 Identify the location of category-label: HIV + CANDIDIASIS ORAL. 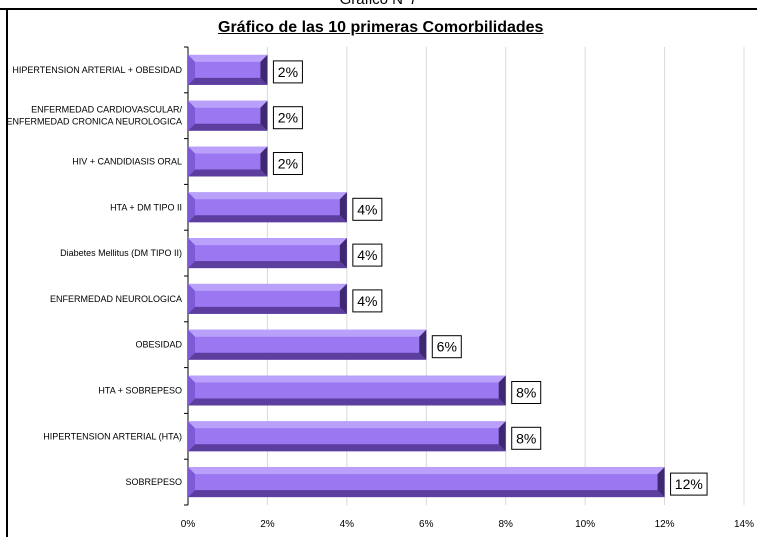
(127, 162).